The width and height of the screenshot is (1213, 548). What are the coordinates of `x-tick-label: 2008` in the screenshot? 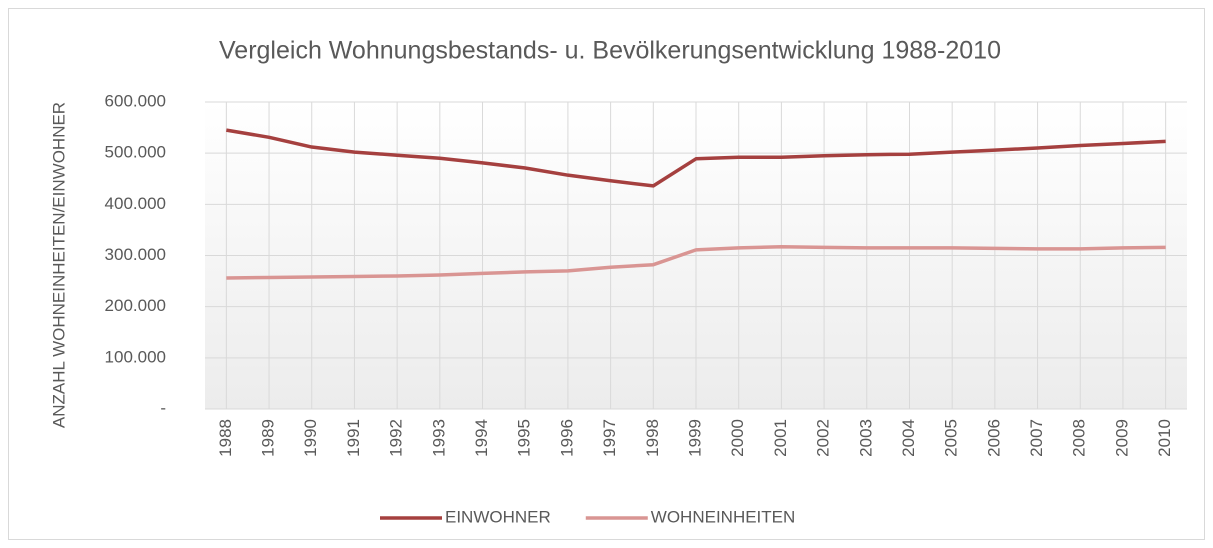 It's located at (1079, 438).